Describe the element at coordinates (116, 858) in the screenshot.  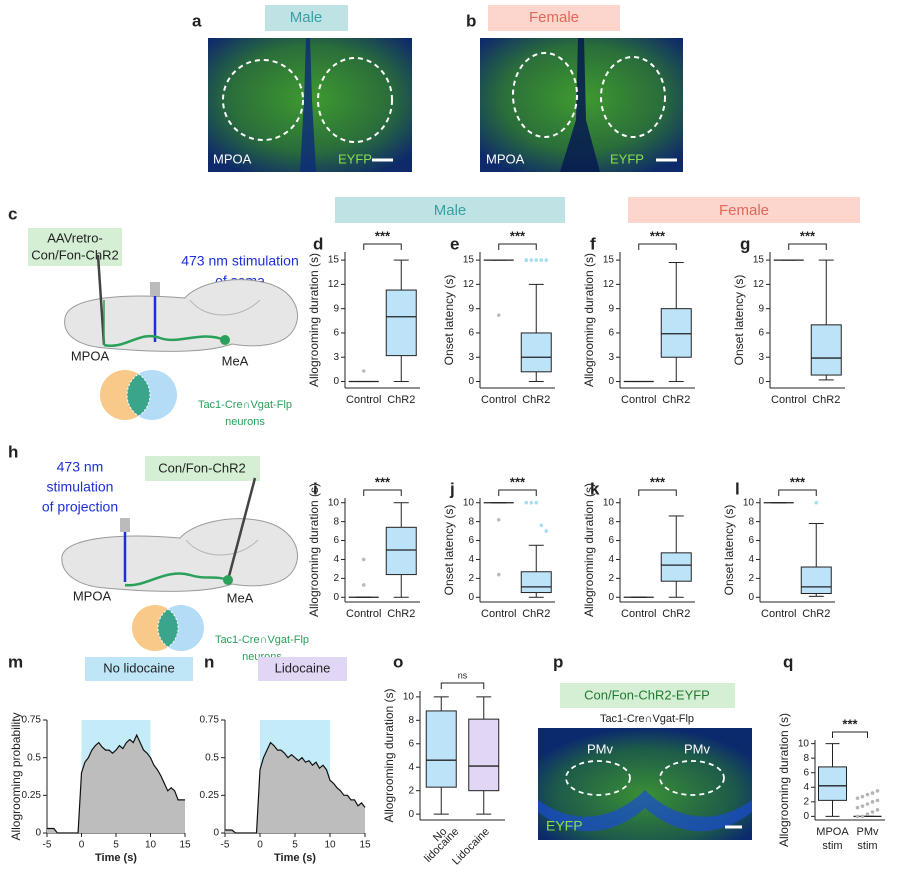
I see `x-axis-label: Time (s)` at that location.